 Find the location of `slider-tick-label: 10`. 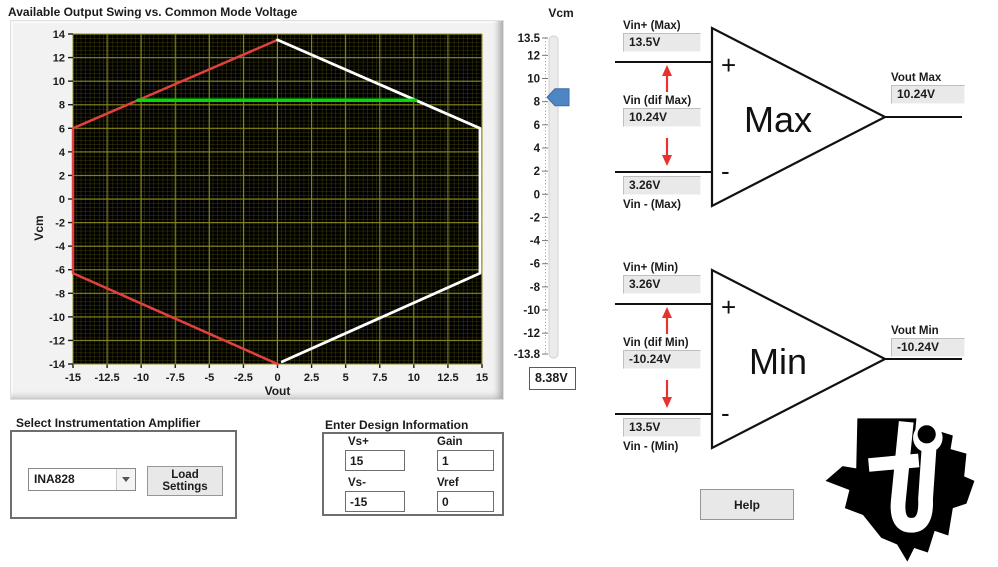

slider-tick-label: 10 is located at coordinates (533, 80).